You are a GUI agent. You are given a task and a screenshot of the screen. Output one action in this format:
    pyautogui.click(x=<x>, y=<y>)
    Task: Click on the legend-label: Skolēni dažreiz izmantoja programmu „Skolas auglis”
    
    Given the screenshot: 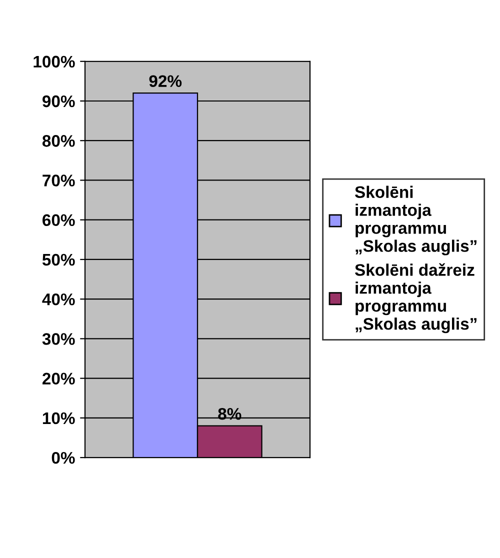 What is the action you would take?
    pyautogui.click(x=415, y=298)
    